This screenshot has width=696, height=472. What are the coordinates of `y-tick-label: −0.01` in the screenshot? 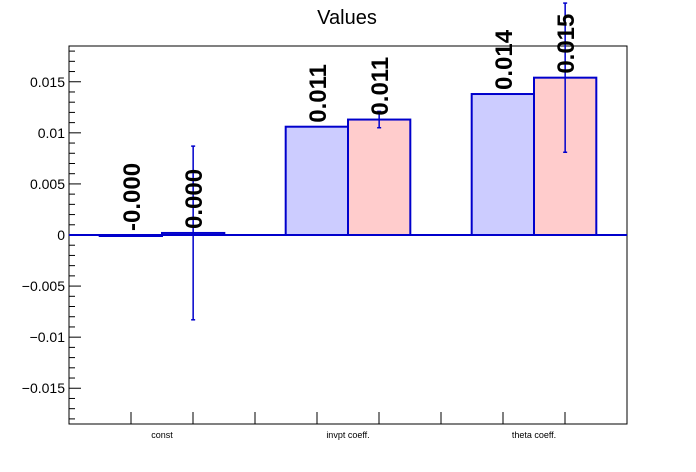 It's located at (48, 337).